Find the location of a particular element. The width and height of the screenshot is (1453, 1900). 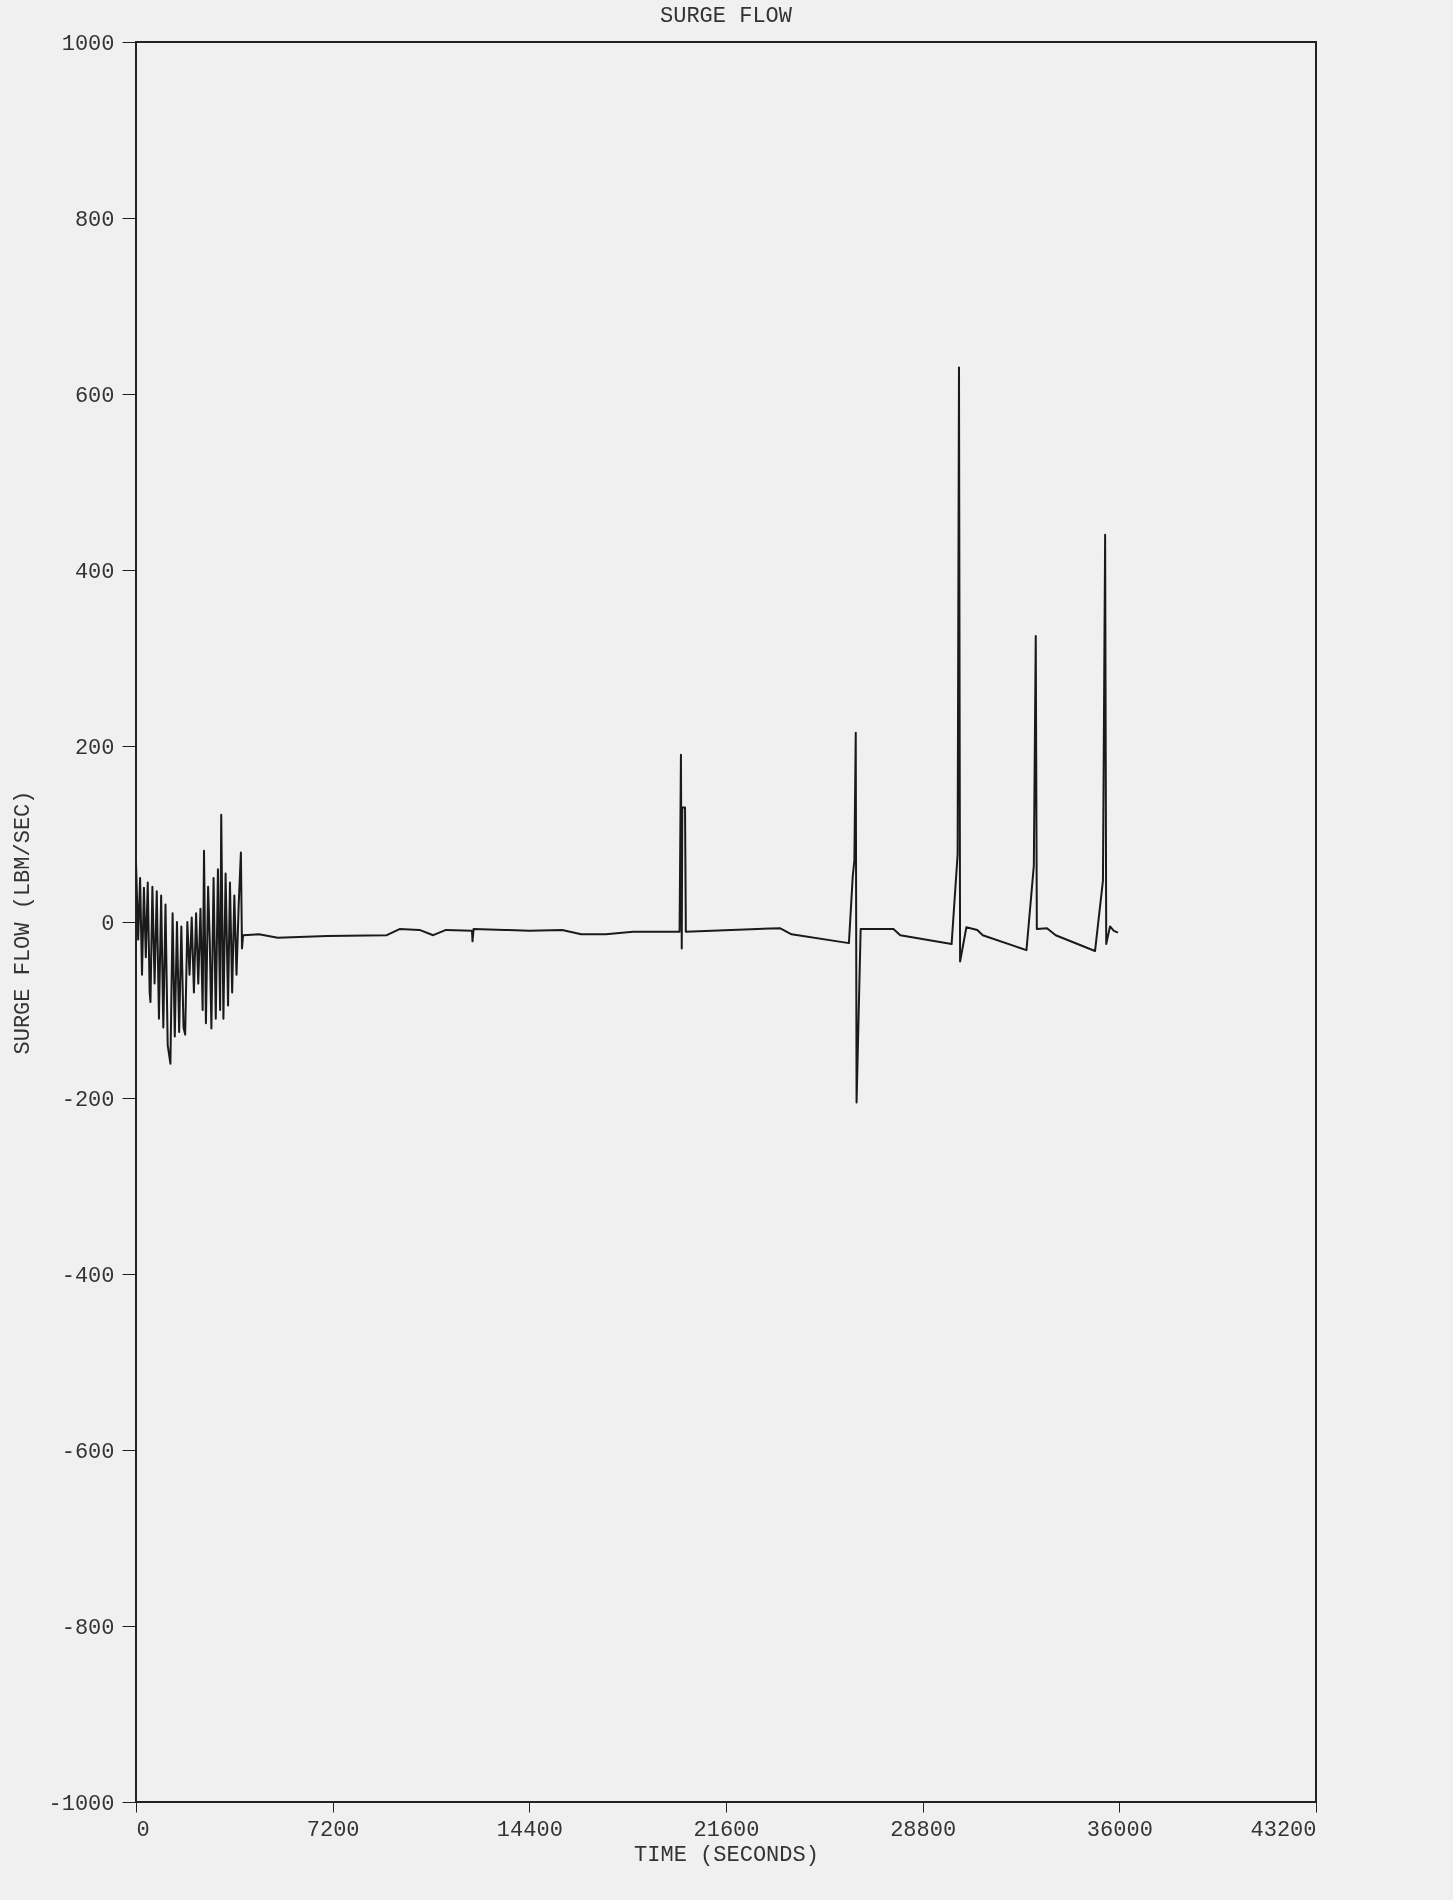

y-tick-label: 800 is located at coordinates (94, 220).